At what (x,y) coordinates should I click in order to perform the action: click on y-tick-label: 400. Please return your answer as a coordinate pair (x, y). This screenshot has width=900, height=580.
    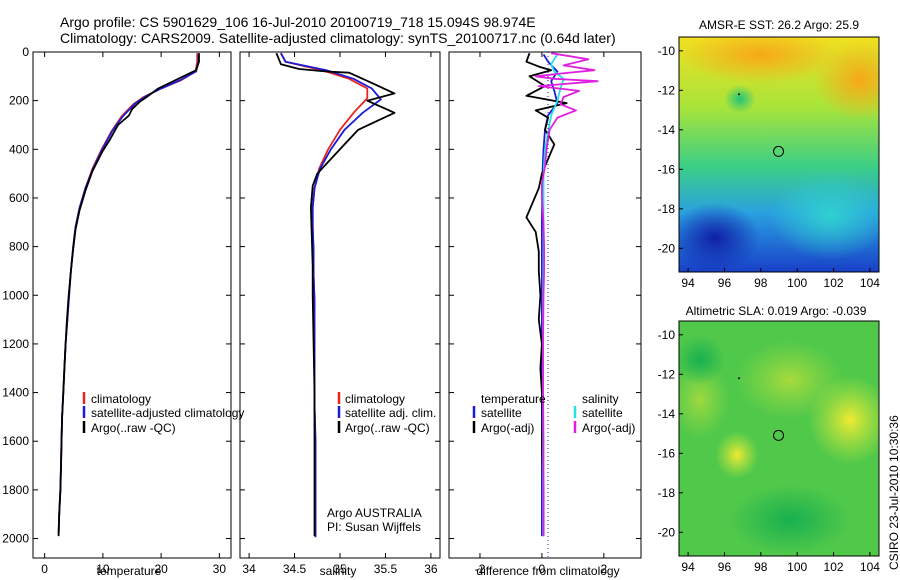
    Looking at the image, I should click on (19, 149).